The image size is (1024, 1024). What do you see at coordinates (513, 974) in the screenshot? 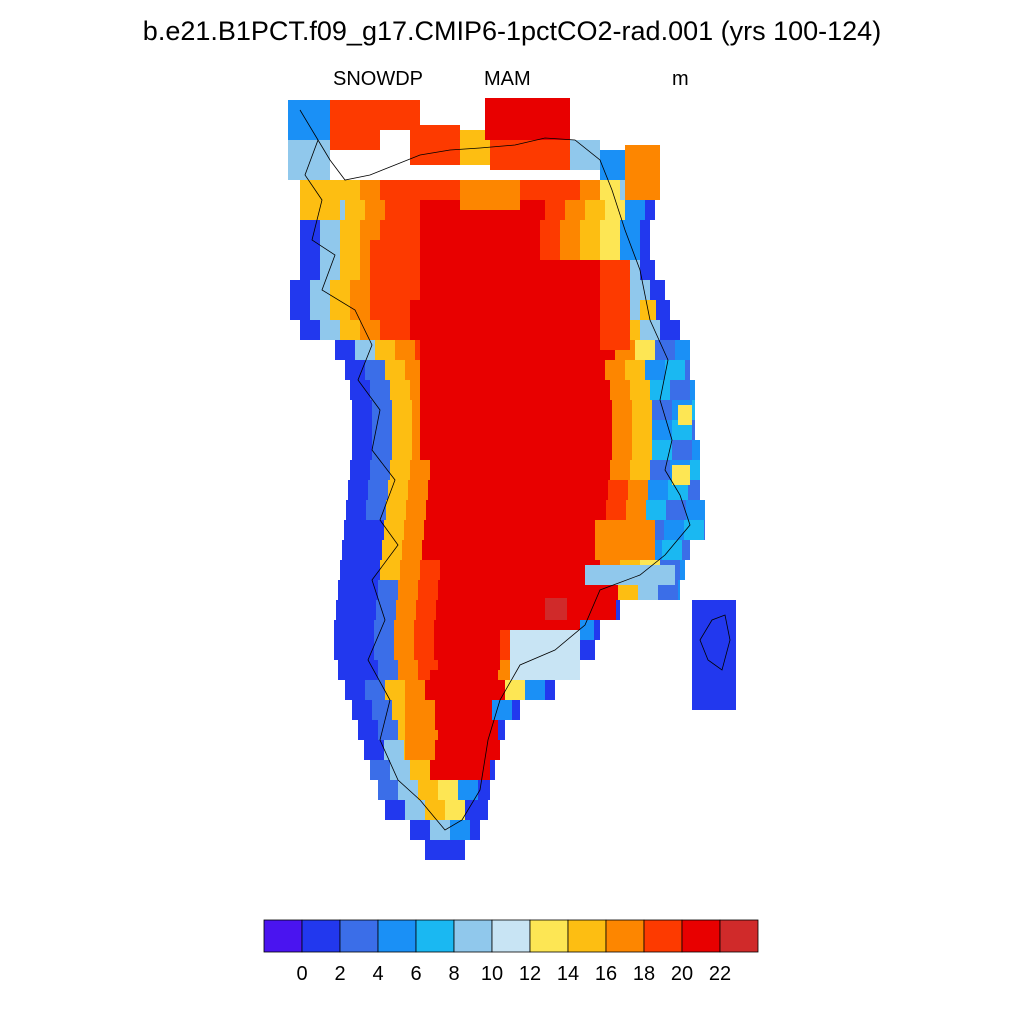
I see `colorbar-tick-labels: 0 2 4 6 8 10 12 14 16 18 20 22` at bounding box center [513, 974].